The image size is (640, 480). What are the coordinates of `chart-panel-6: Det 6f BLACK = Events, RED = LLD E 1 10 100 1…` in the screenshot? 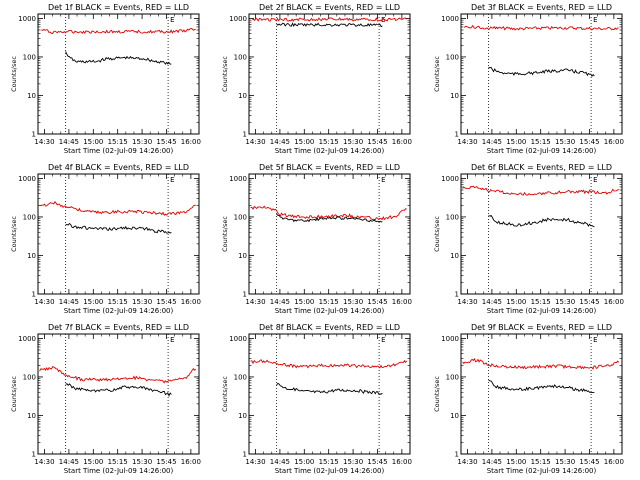 It's located at (528, 239).